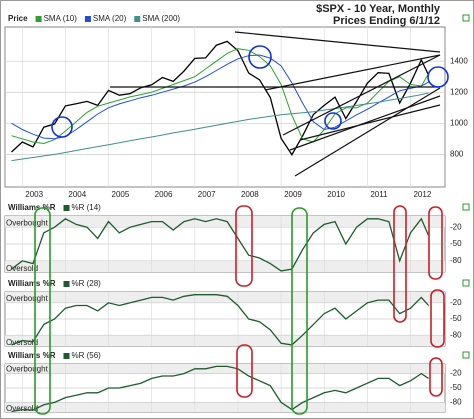 Image resolution: width=474 pixels, height=419 pixels. What do you see at coordinates (336, 194) in the screenshot?
I see `x-tick-label: 2010` at bounding box center [336, 194].